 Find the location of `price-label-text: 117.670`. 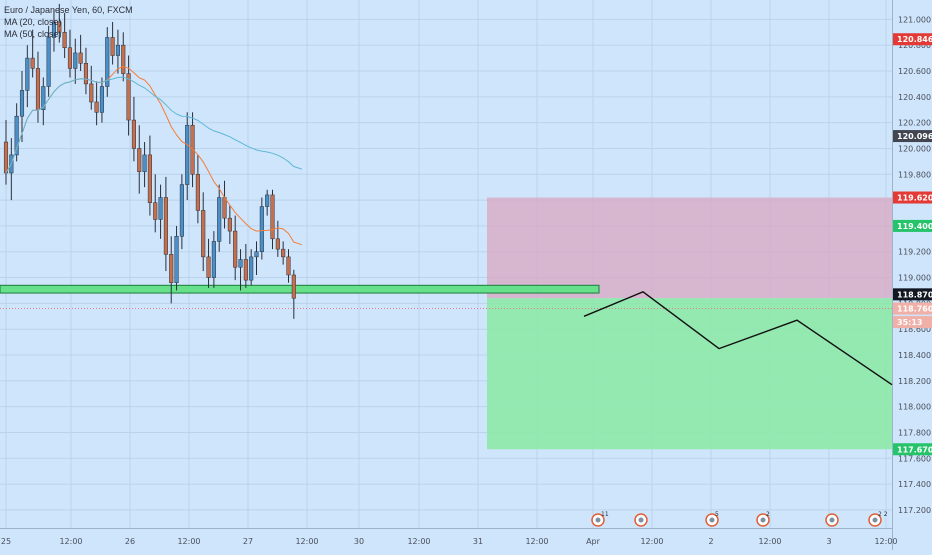

price-label-text: 117.670 is located at coordinates (914, 449).